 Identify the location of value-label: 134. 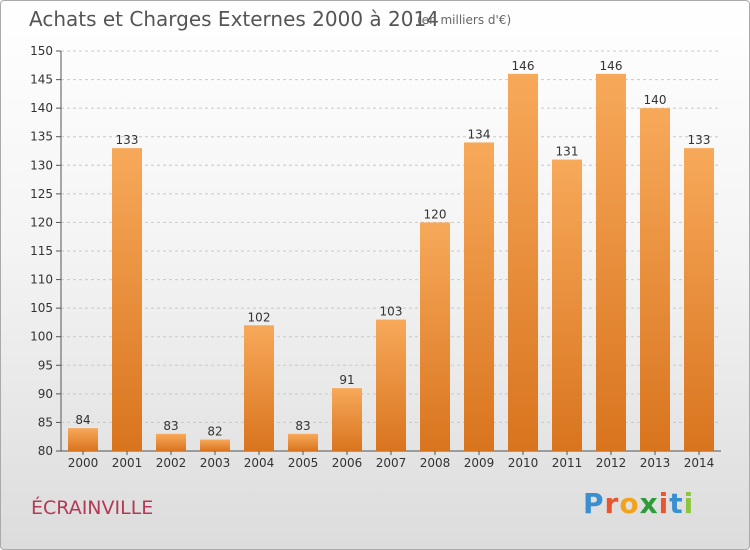
(479, 134).